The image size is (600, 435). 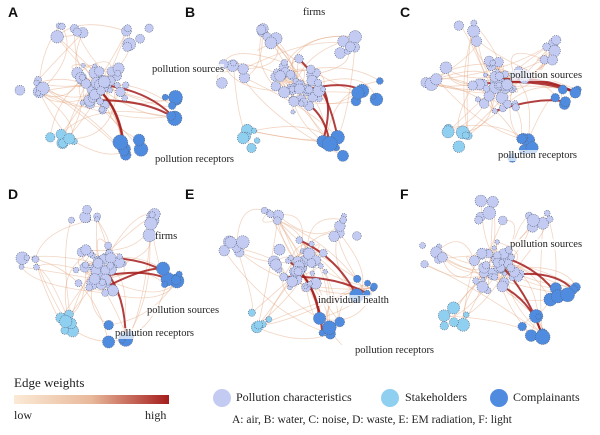 What do you see at coordinates (190, 12) in the screenshot?
I see `panel-label-b: B` at bounding box center [190, 12].